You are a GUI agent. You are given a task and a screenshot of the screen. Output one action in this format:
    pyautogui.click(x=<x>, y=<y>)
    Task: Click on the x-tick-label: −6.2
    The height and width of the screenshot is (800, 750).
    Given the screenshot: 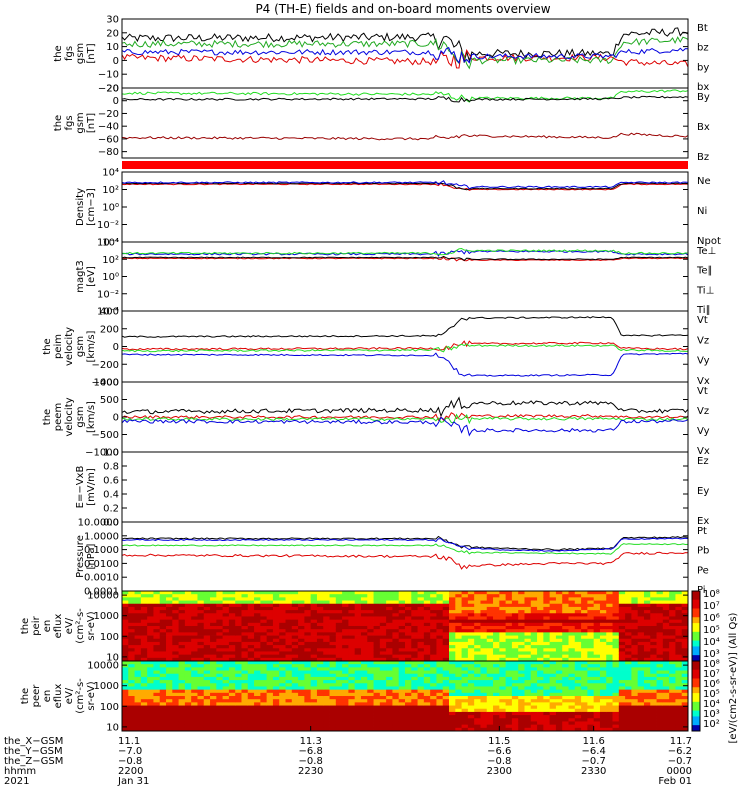 What is the action you would take?
    pyautogui.click(x=680, y=751)
    